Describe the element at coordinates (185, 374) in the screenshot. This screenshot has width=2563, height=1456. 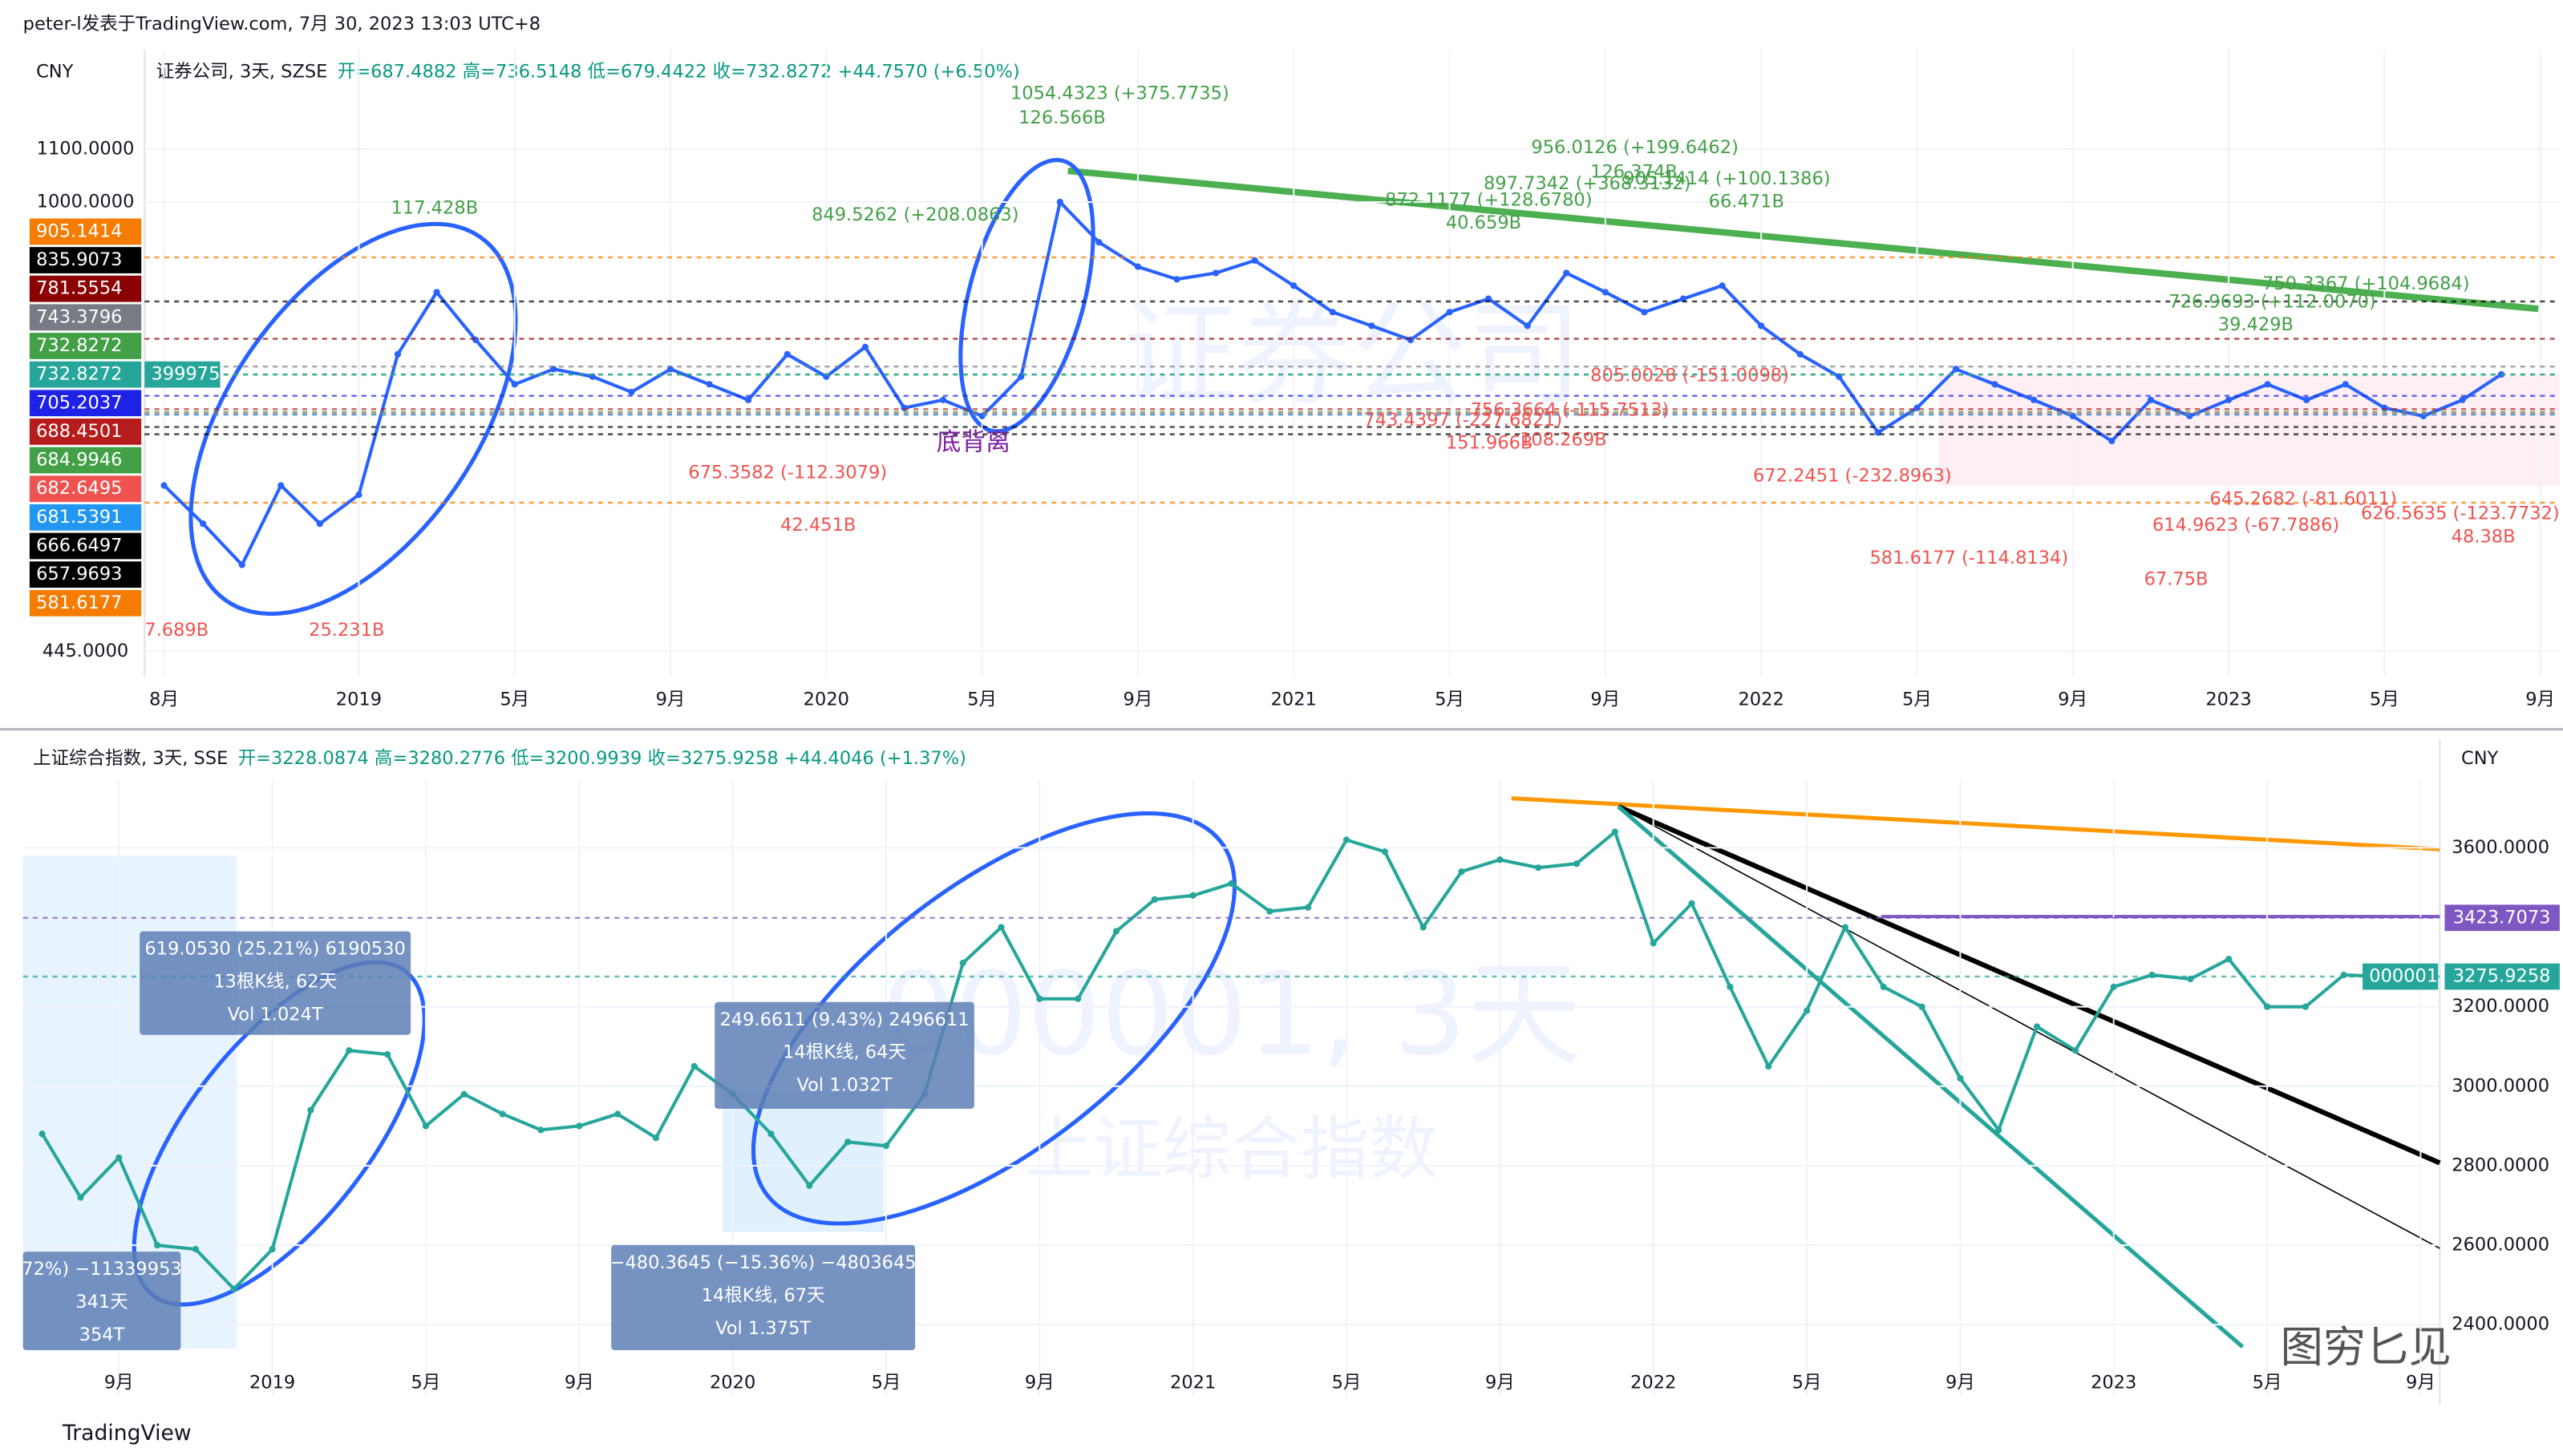
I see `countdown: 399975` at that location.